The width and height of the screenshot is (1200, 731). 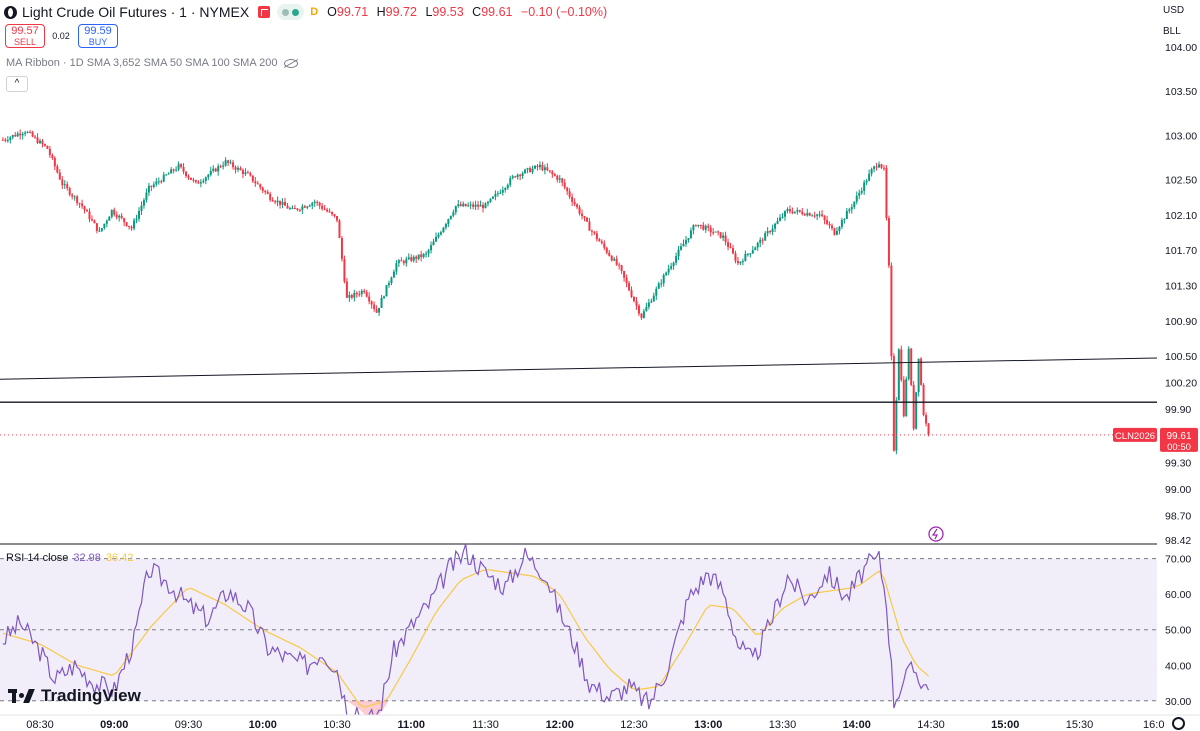 I want to click on rsi-legend: RSI 14 close 32.98 36.42, so click(x=69, y=558).